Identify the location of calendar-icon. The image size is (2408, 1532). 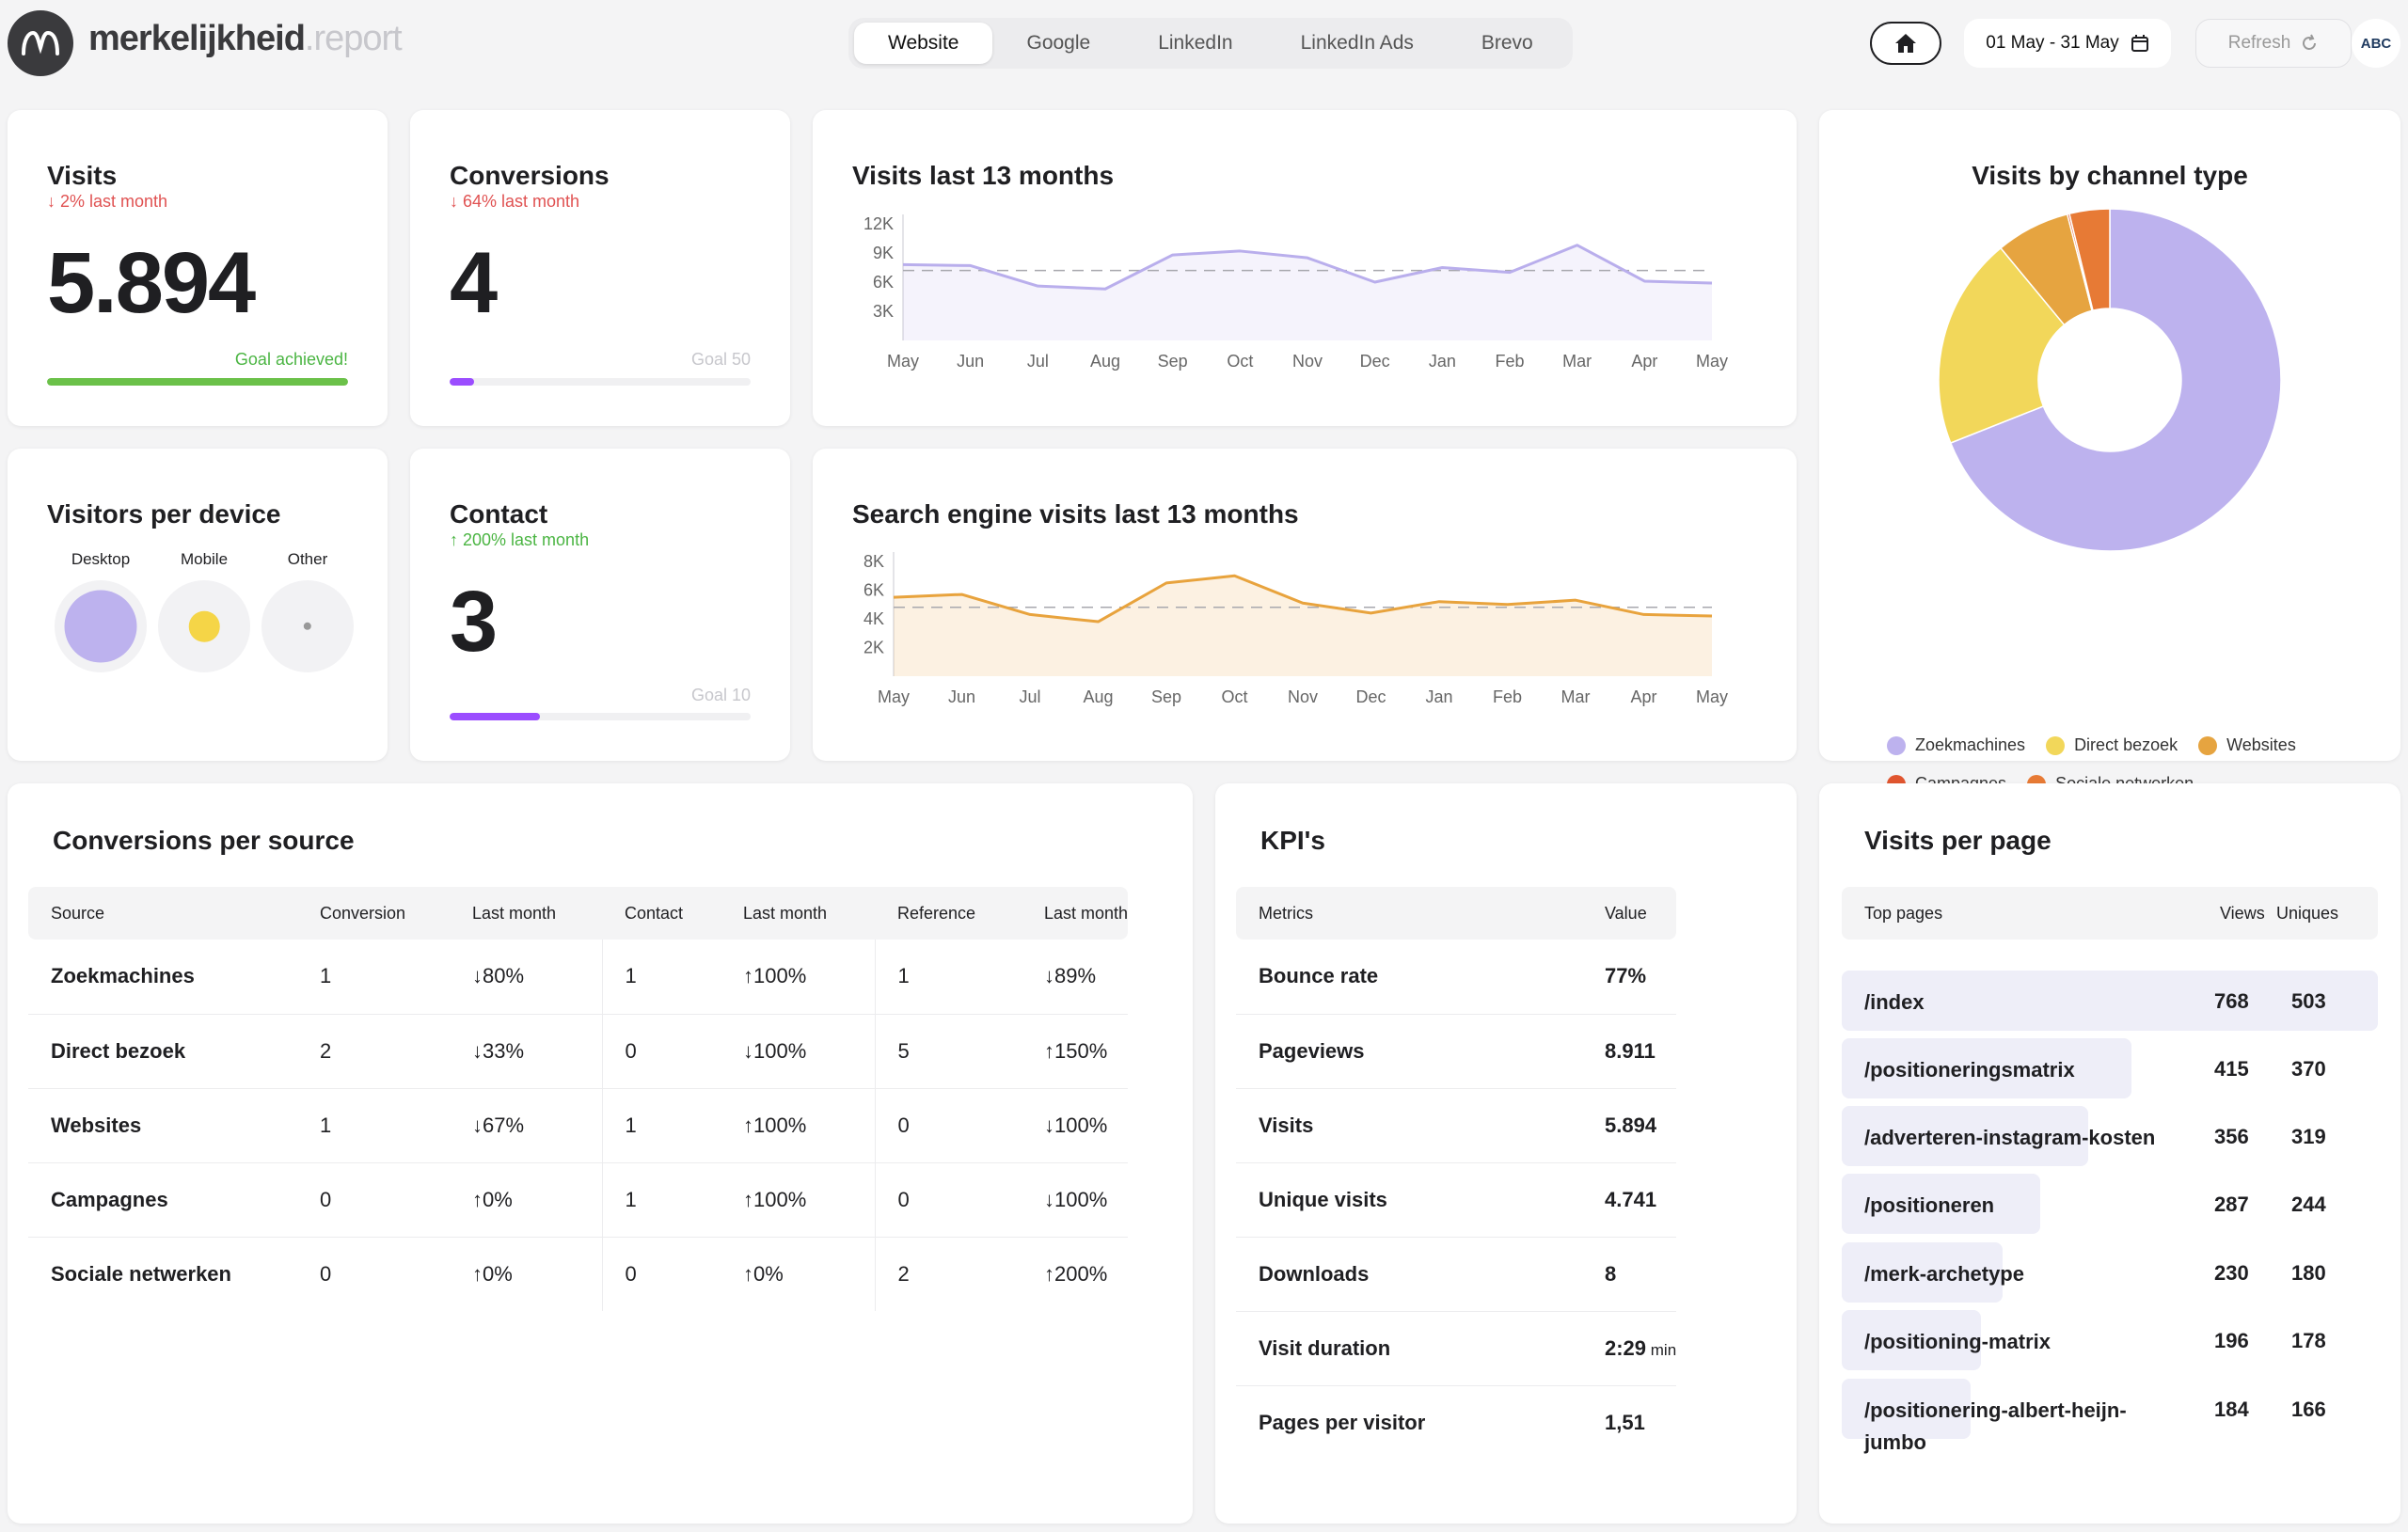
(2140, 43).